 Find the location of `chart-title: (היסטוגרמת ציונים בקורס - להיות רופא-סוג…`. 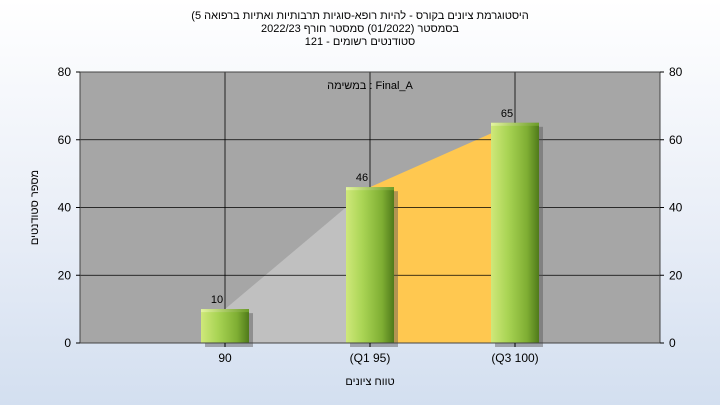

chart-title: (היסטוגרמת ציונים בקורס - להיות רופא-סוג… is located at coordinates (360, 29).